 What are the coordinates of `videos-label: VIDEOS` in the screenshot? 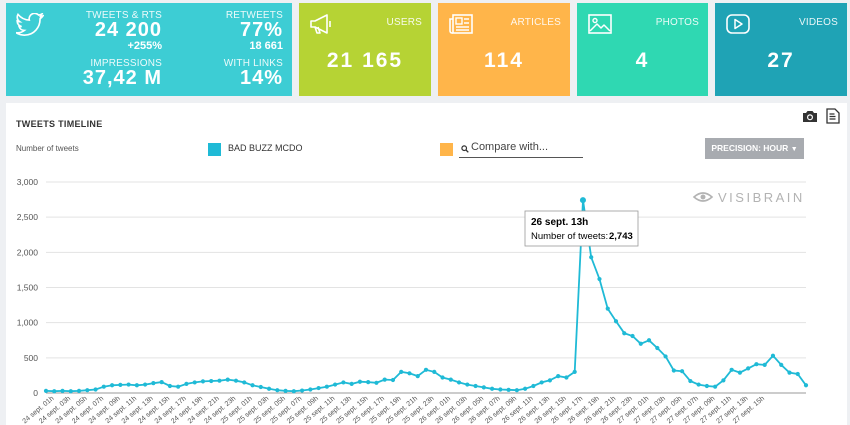 It's located at (818, 22).